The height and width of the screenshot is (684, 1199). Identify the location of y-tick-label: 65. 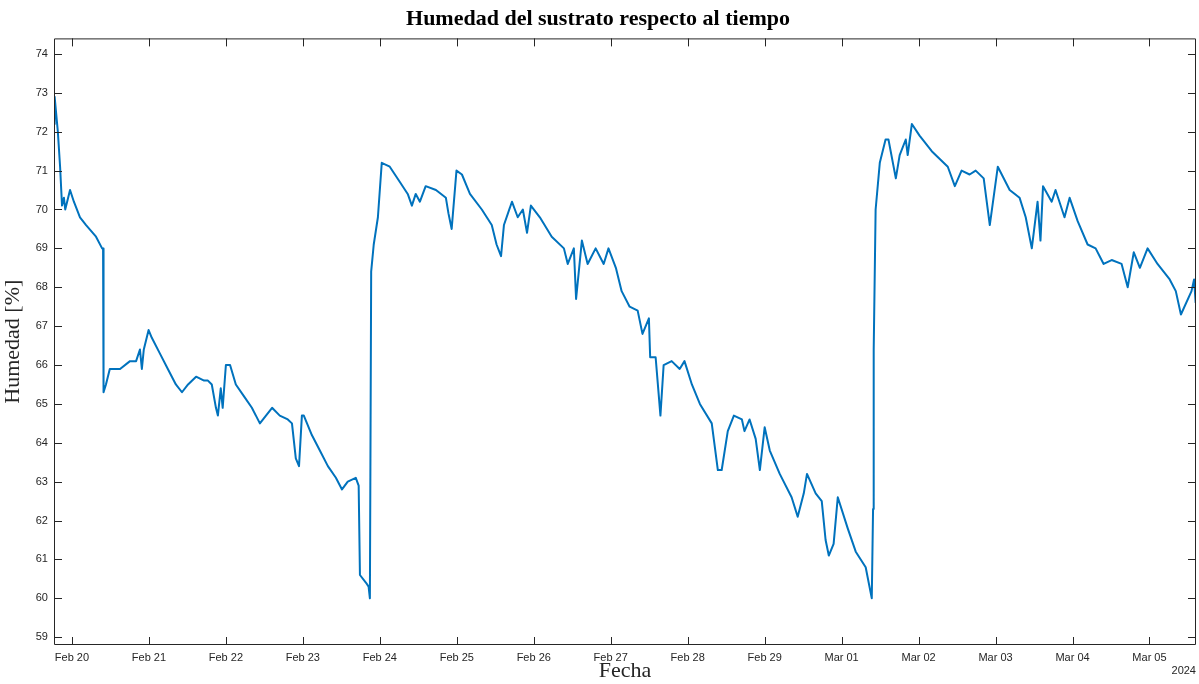
(41, 402).